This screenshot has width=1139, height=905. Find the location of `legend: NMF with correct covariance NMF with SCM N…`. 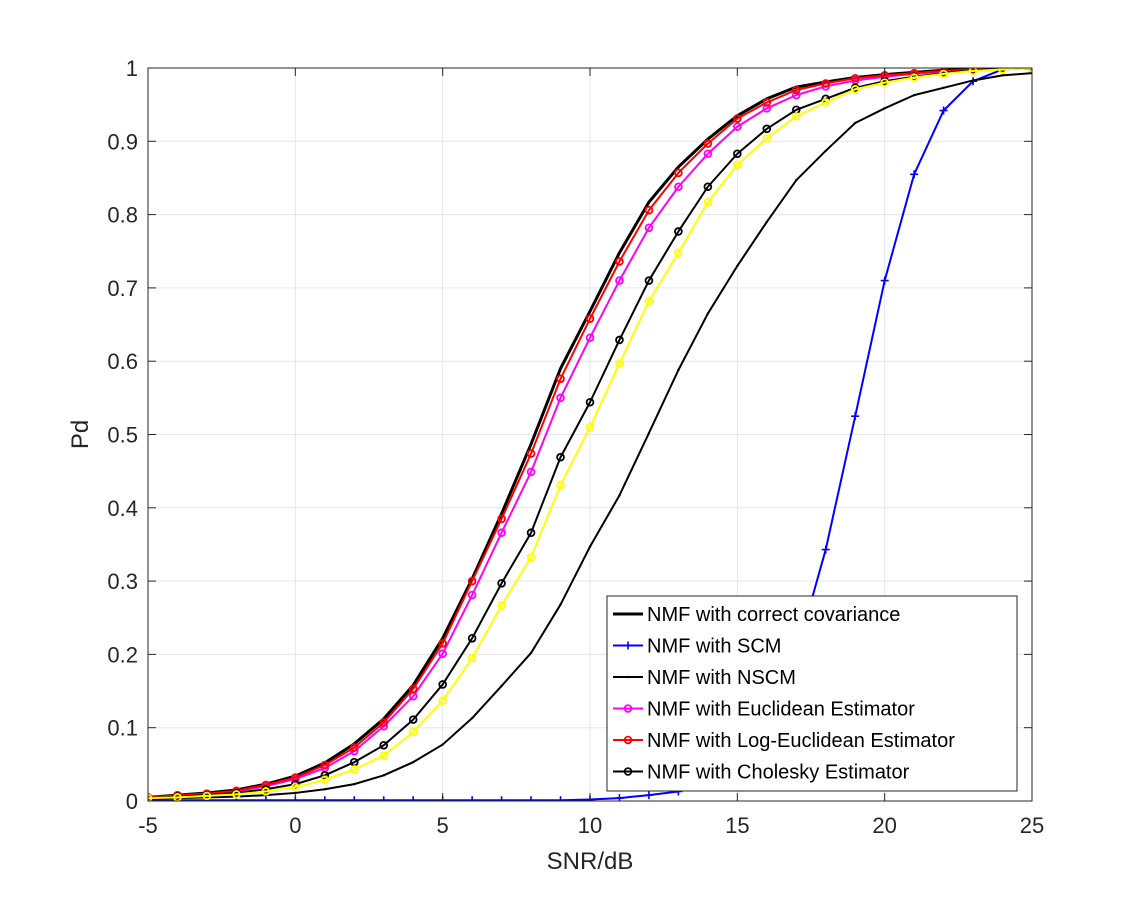

legend: NMF with correct covariance NMF with SCM N… is located at coordinates (812, 693).